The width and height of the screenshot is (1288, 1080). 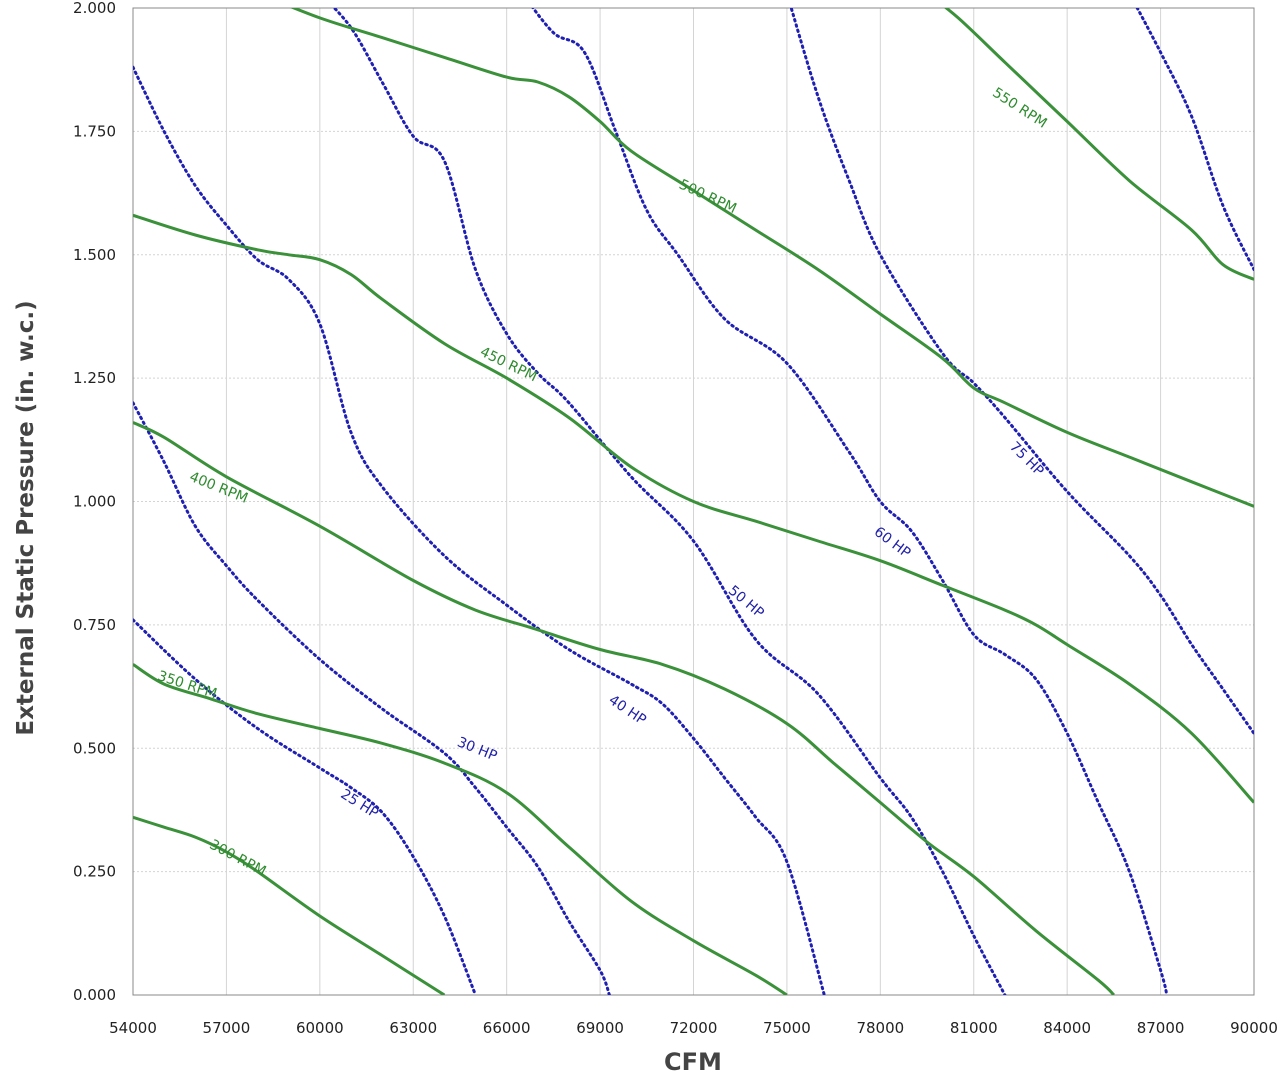 What do you see at coordinates (1098, 144) in the screenshot?
I see `rpm-curve-550-rpm` at bounding box center [1098, 144].